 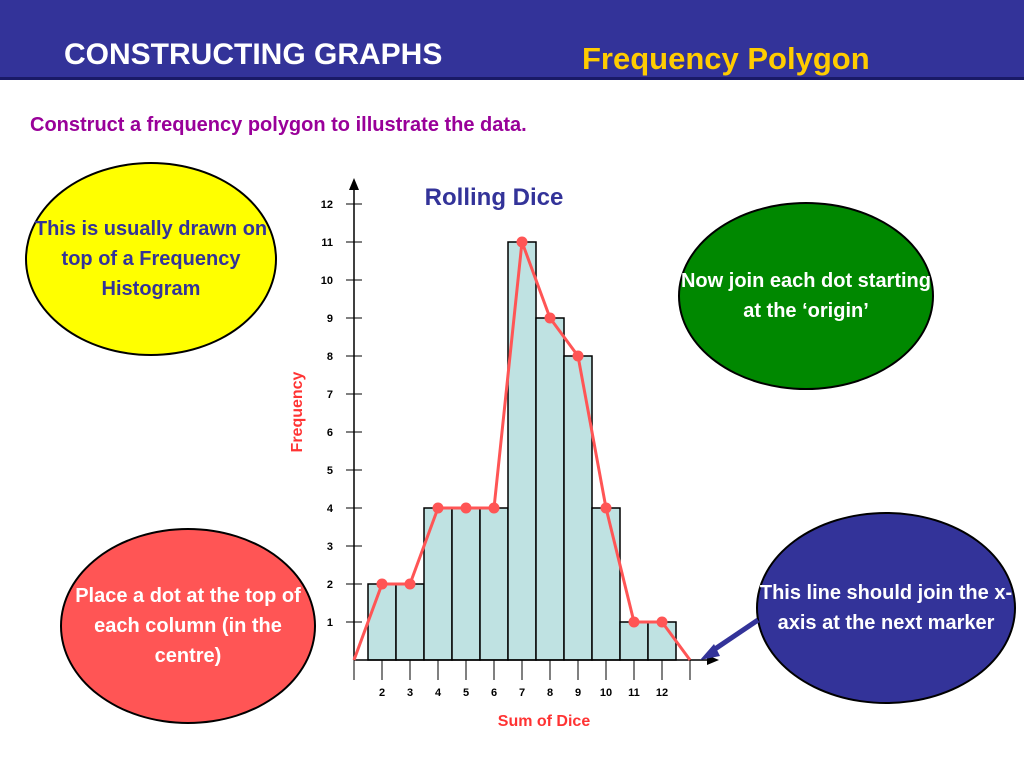 I want to click on page-title: CONSTRUCTING GRAPHS, so click(x=253, y=54).